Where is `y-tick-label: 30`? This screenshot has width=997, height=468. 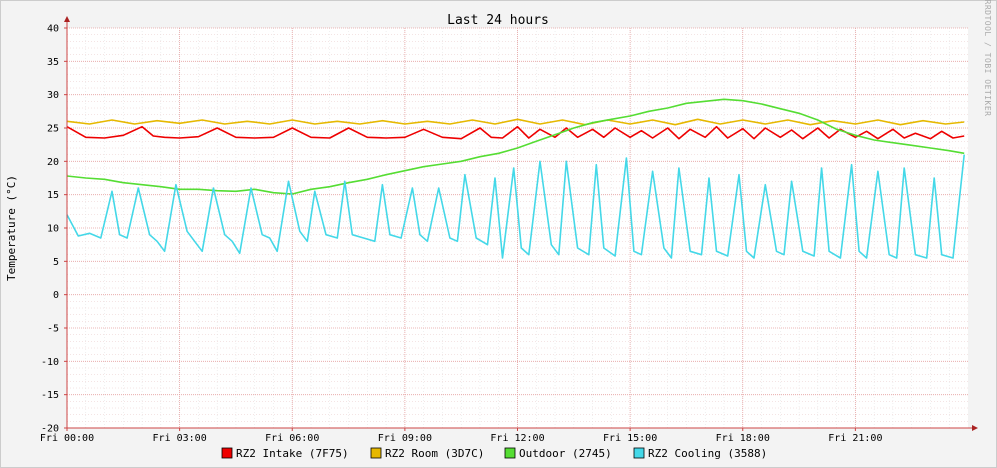 y-tick-label: 30 is located at coordinates (53, 95).